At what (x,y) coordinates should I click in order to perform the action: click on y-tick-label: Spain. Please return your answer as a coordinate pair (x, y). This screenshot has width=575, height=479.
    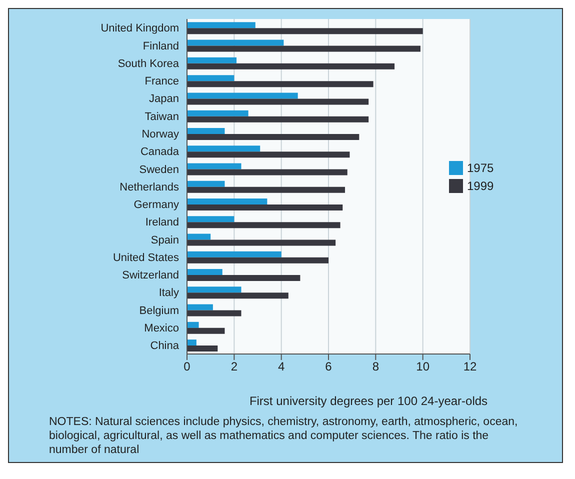
    Looking at the image, I should click on (164, 240).